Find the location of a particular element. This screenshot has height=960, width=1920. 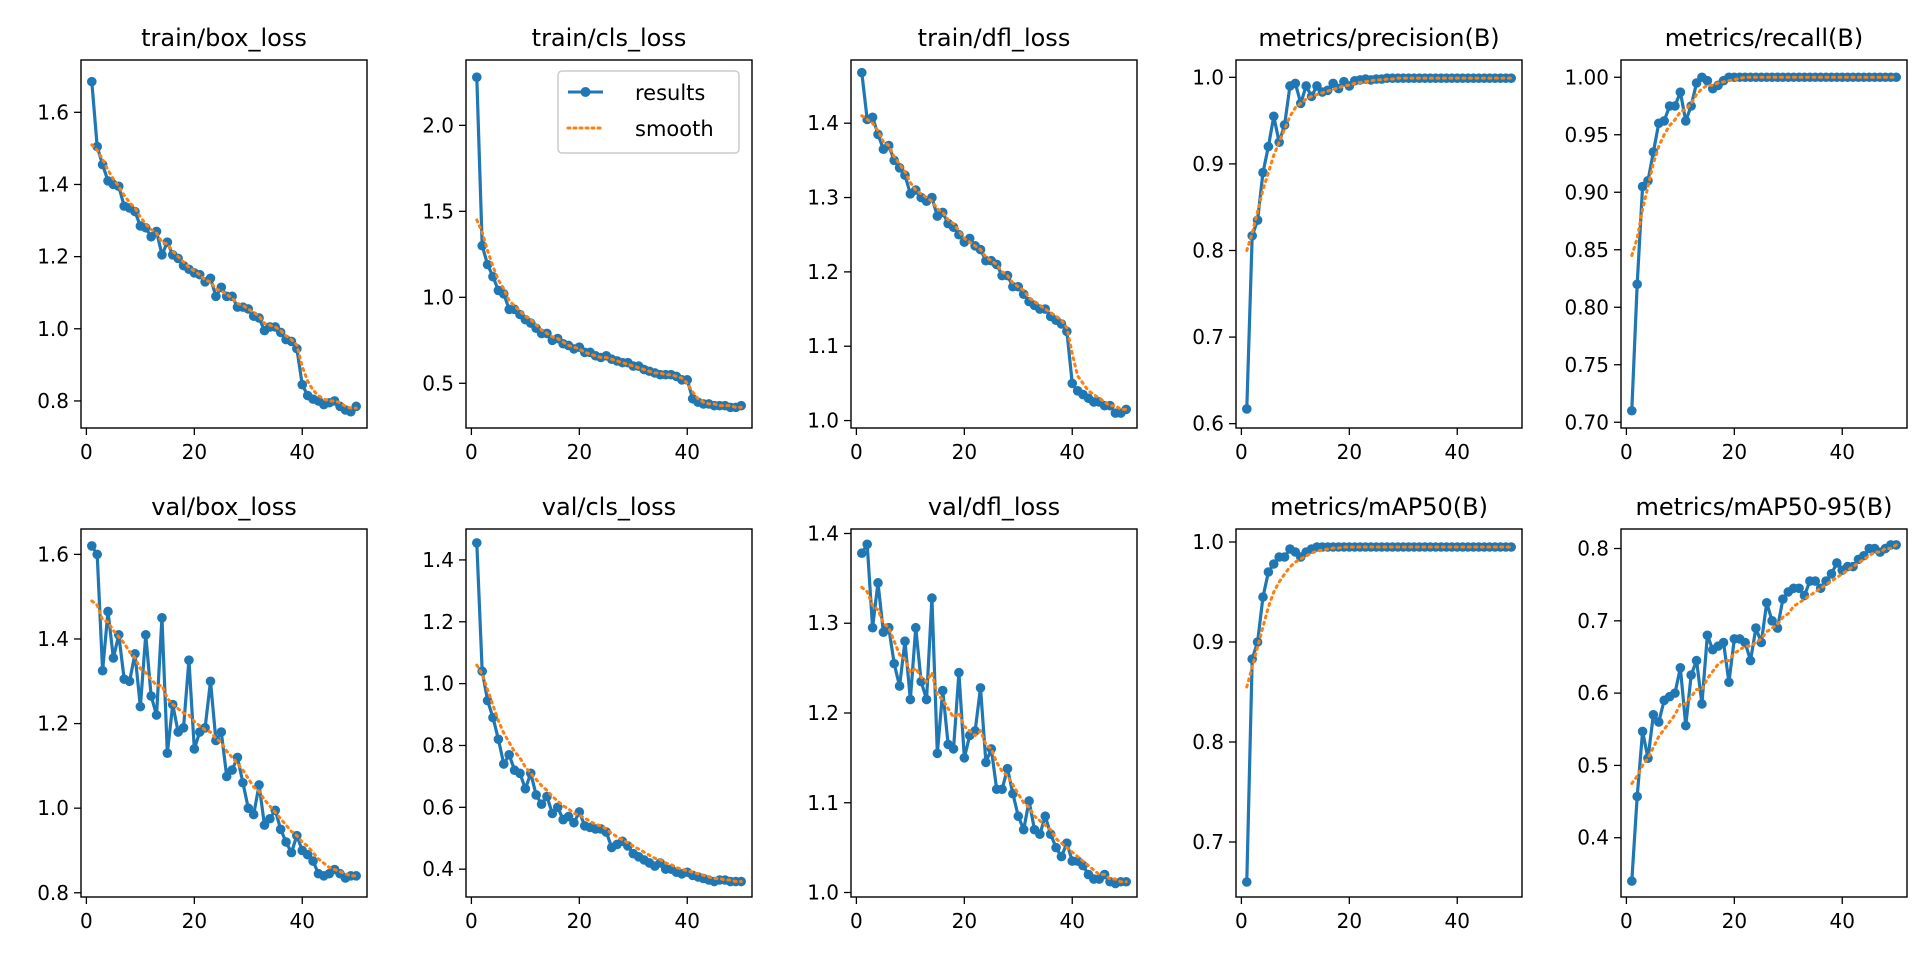

y-tick-label: 0.80 is located at coordinates (1586, 307).